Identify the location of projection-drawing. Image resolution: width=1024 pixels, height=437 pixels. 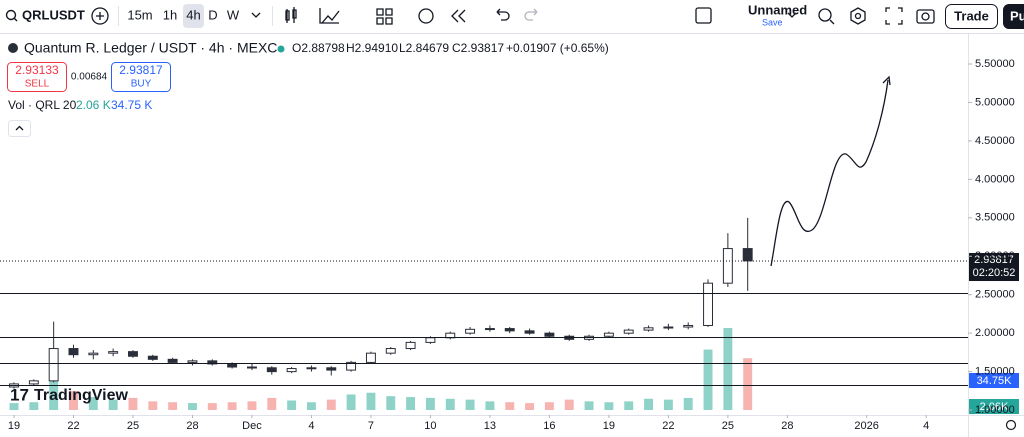
(829, 173).